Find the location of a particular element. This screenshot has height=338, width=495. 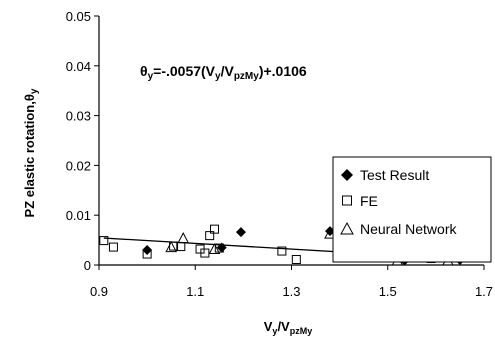

legend-item-fe: FE is located at coordinates (360, 201).